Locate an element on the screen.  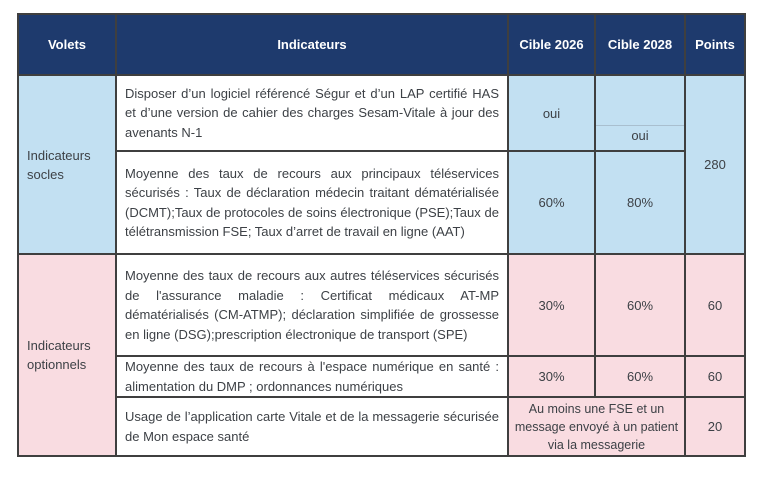
group-label-optionnels: Indicateurs optionnels is located at coordinates (67, 355).